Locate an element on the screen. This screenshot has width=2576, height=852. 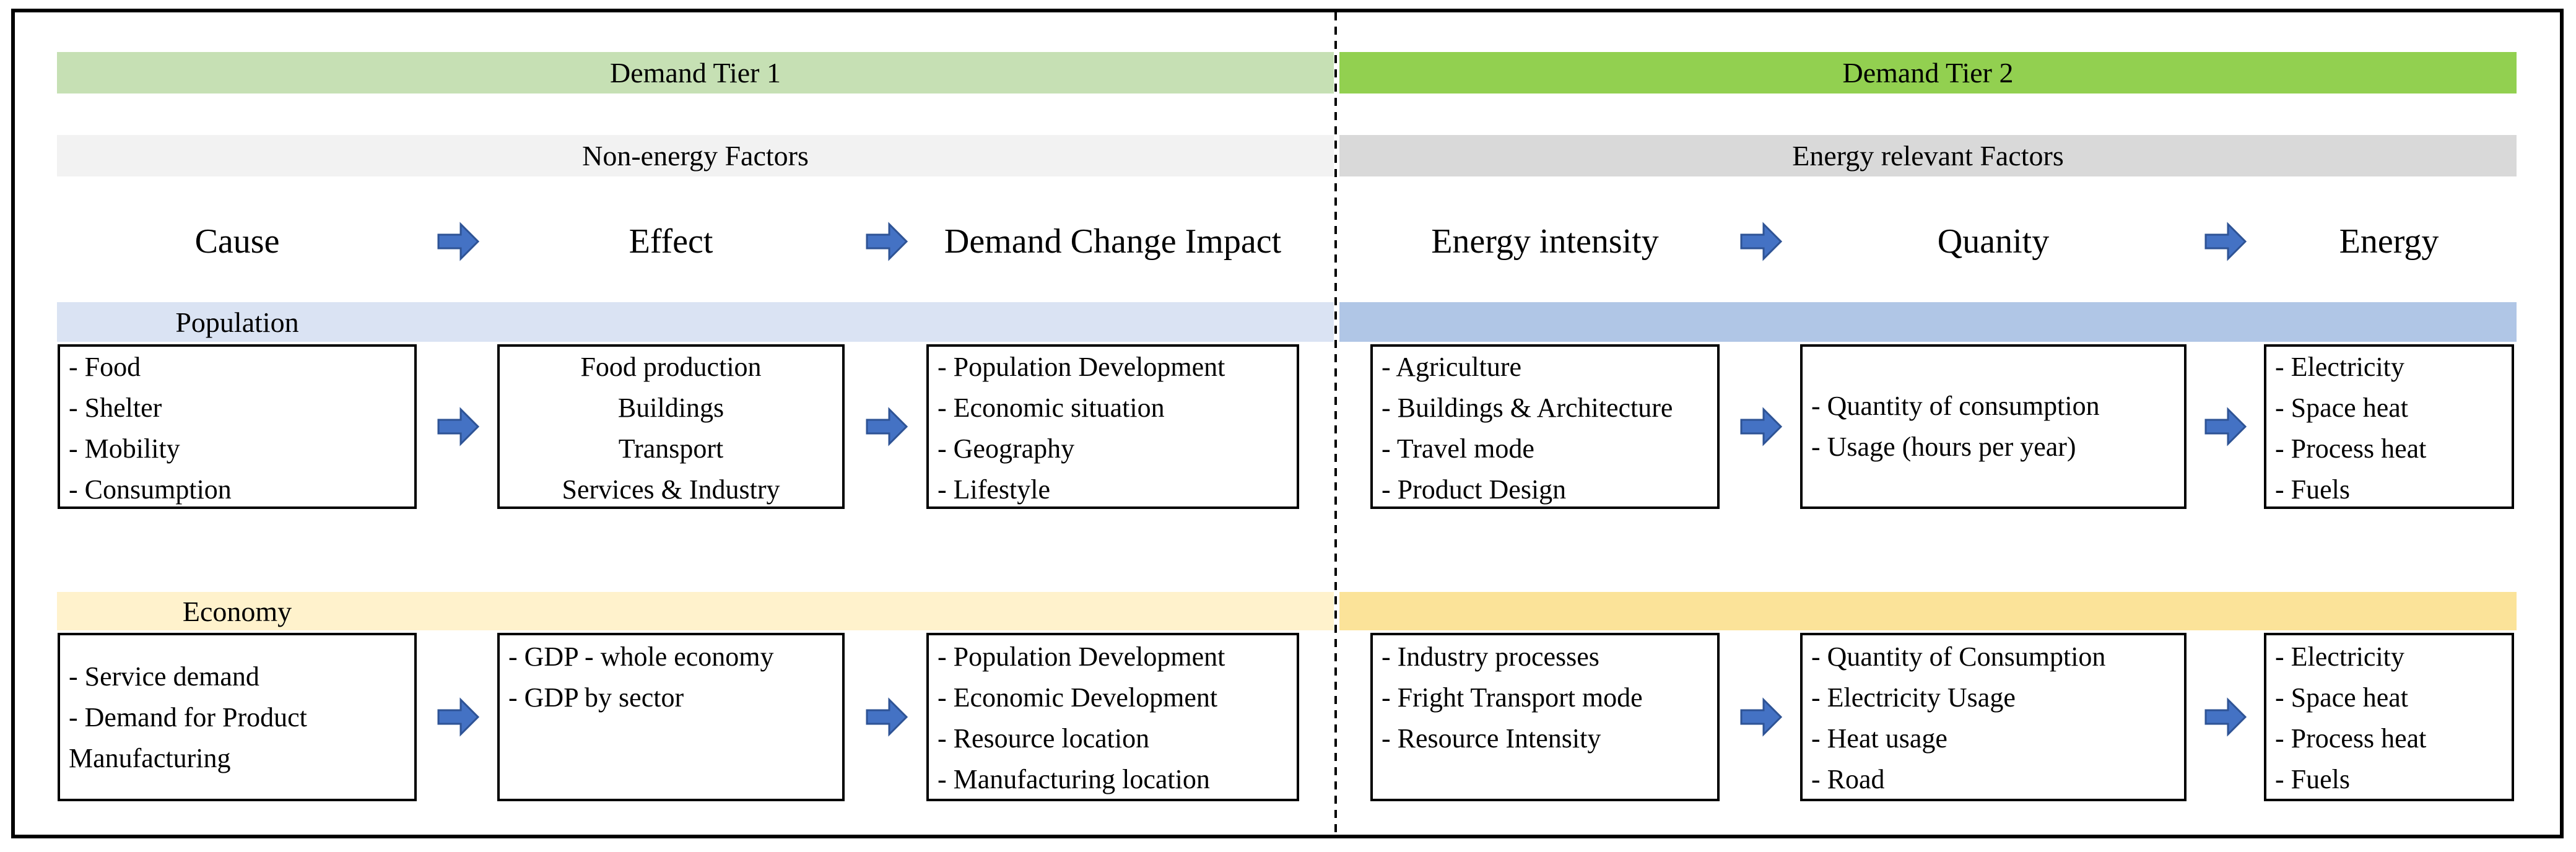
box-line: - Product Design is located at coordinates (1474, 489).